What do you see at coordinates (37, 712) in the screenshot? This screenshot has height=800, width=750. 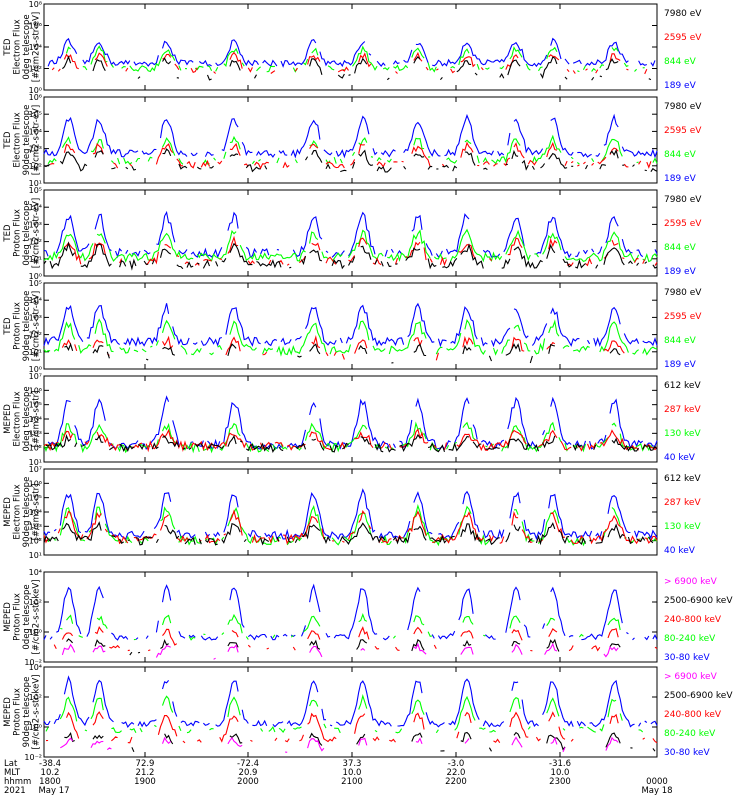 I see `y-axis-label-4: [#/cm2-s-str-keV]` at bounding box center [37, 712].